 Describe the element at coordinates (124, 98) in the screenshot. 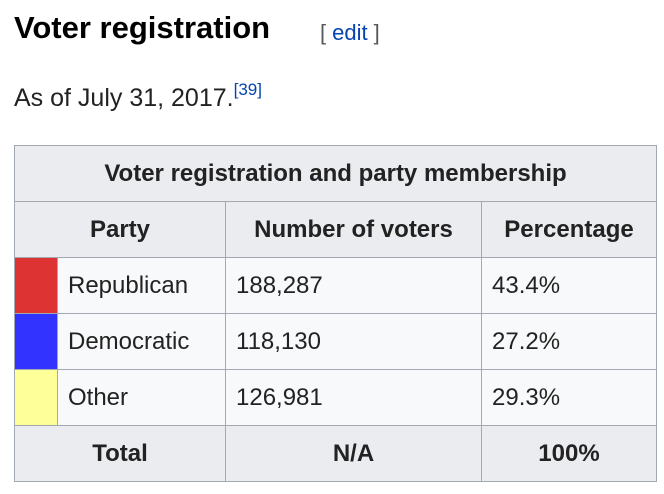

I see `intro-sentence: As of July 31, 2017.` at that location.